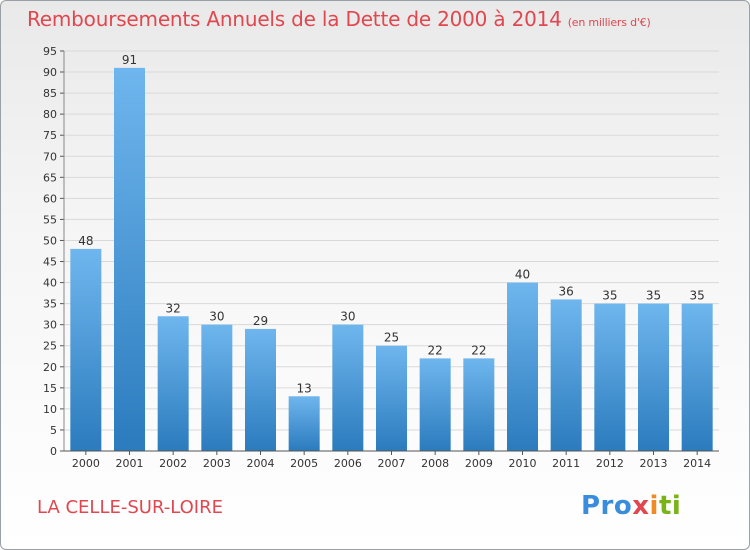 Image resolution: width=750 pixels, height=550 pixels. Describe the element at coordinates (54, 251) in the screenshot. I see `y-axis-ticks: 0 5 10 15 20 25 30 35 40 45 50 55 60 65 70 75 80 85 90 95` at that location.